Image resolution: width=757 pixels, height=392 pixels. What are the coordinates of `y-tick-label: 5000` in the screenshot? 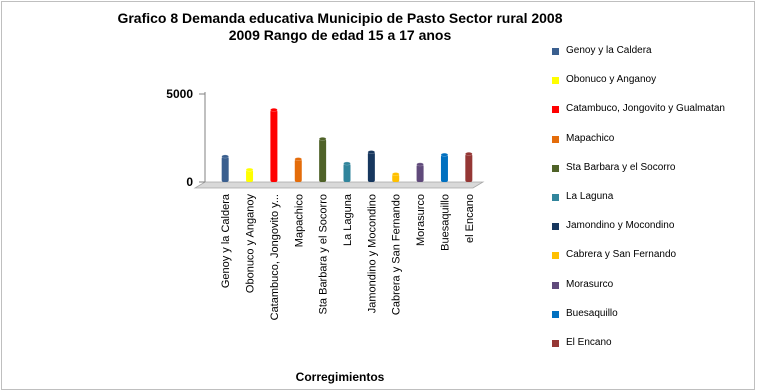 It's located at (179, 94).